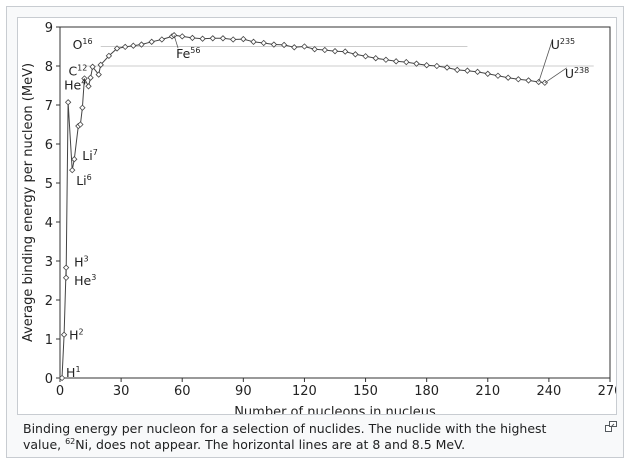 The height and width of the screenshot is (466, 632). I want to click on nuclide-label-he4: He4, so click(75, 84).